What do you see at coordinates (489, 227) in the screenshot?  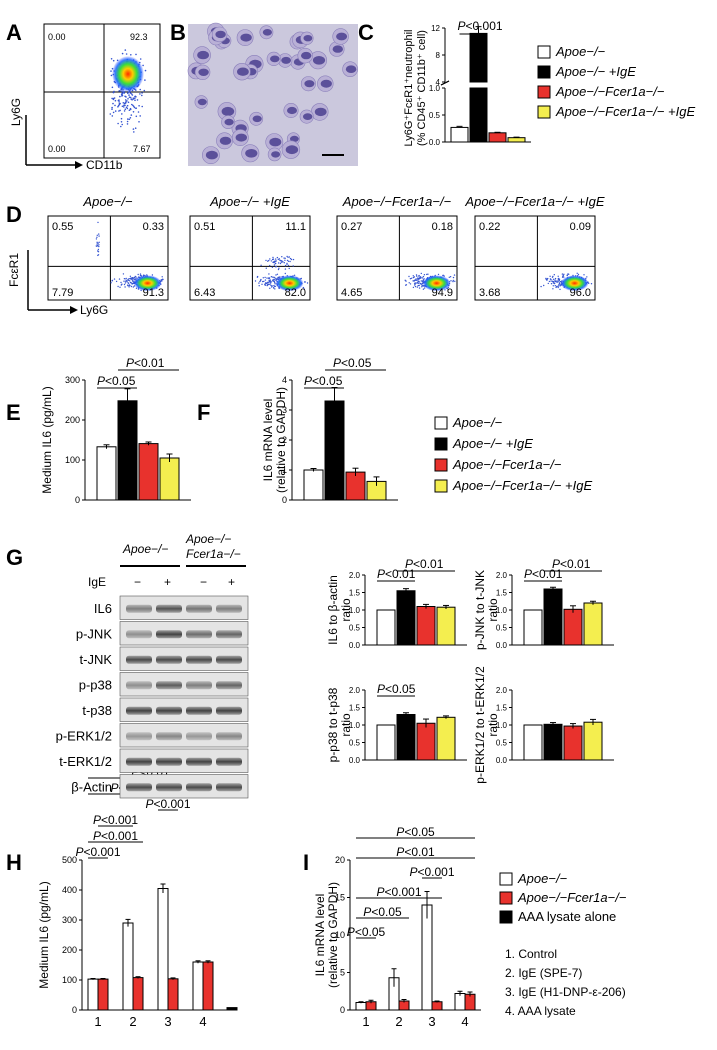 I see `quadrant-ul-value: 0.22` at bounding box center [489, 227].